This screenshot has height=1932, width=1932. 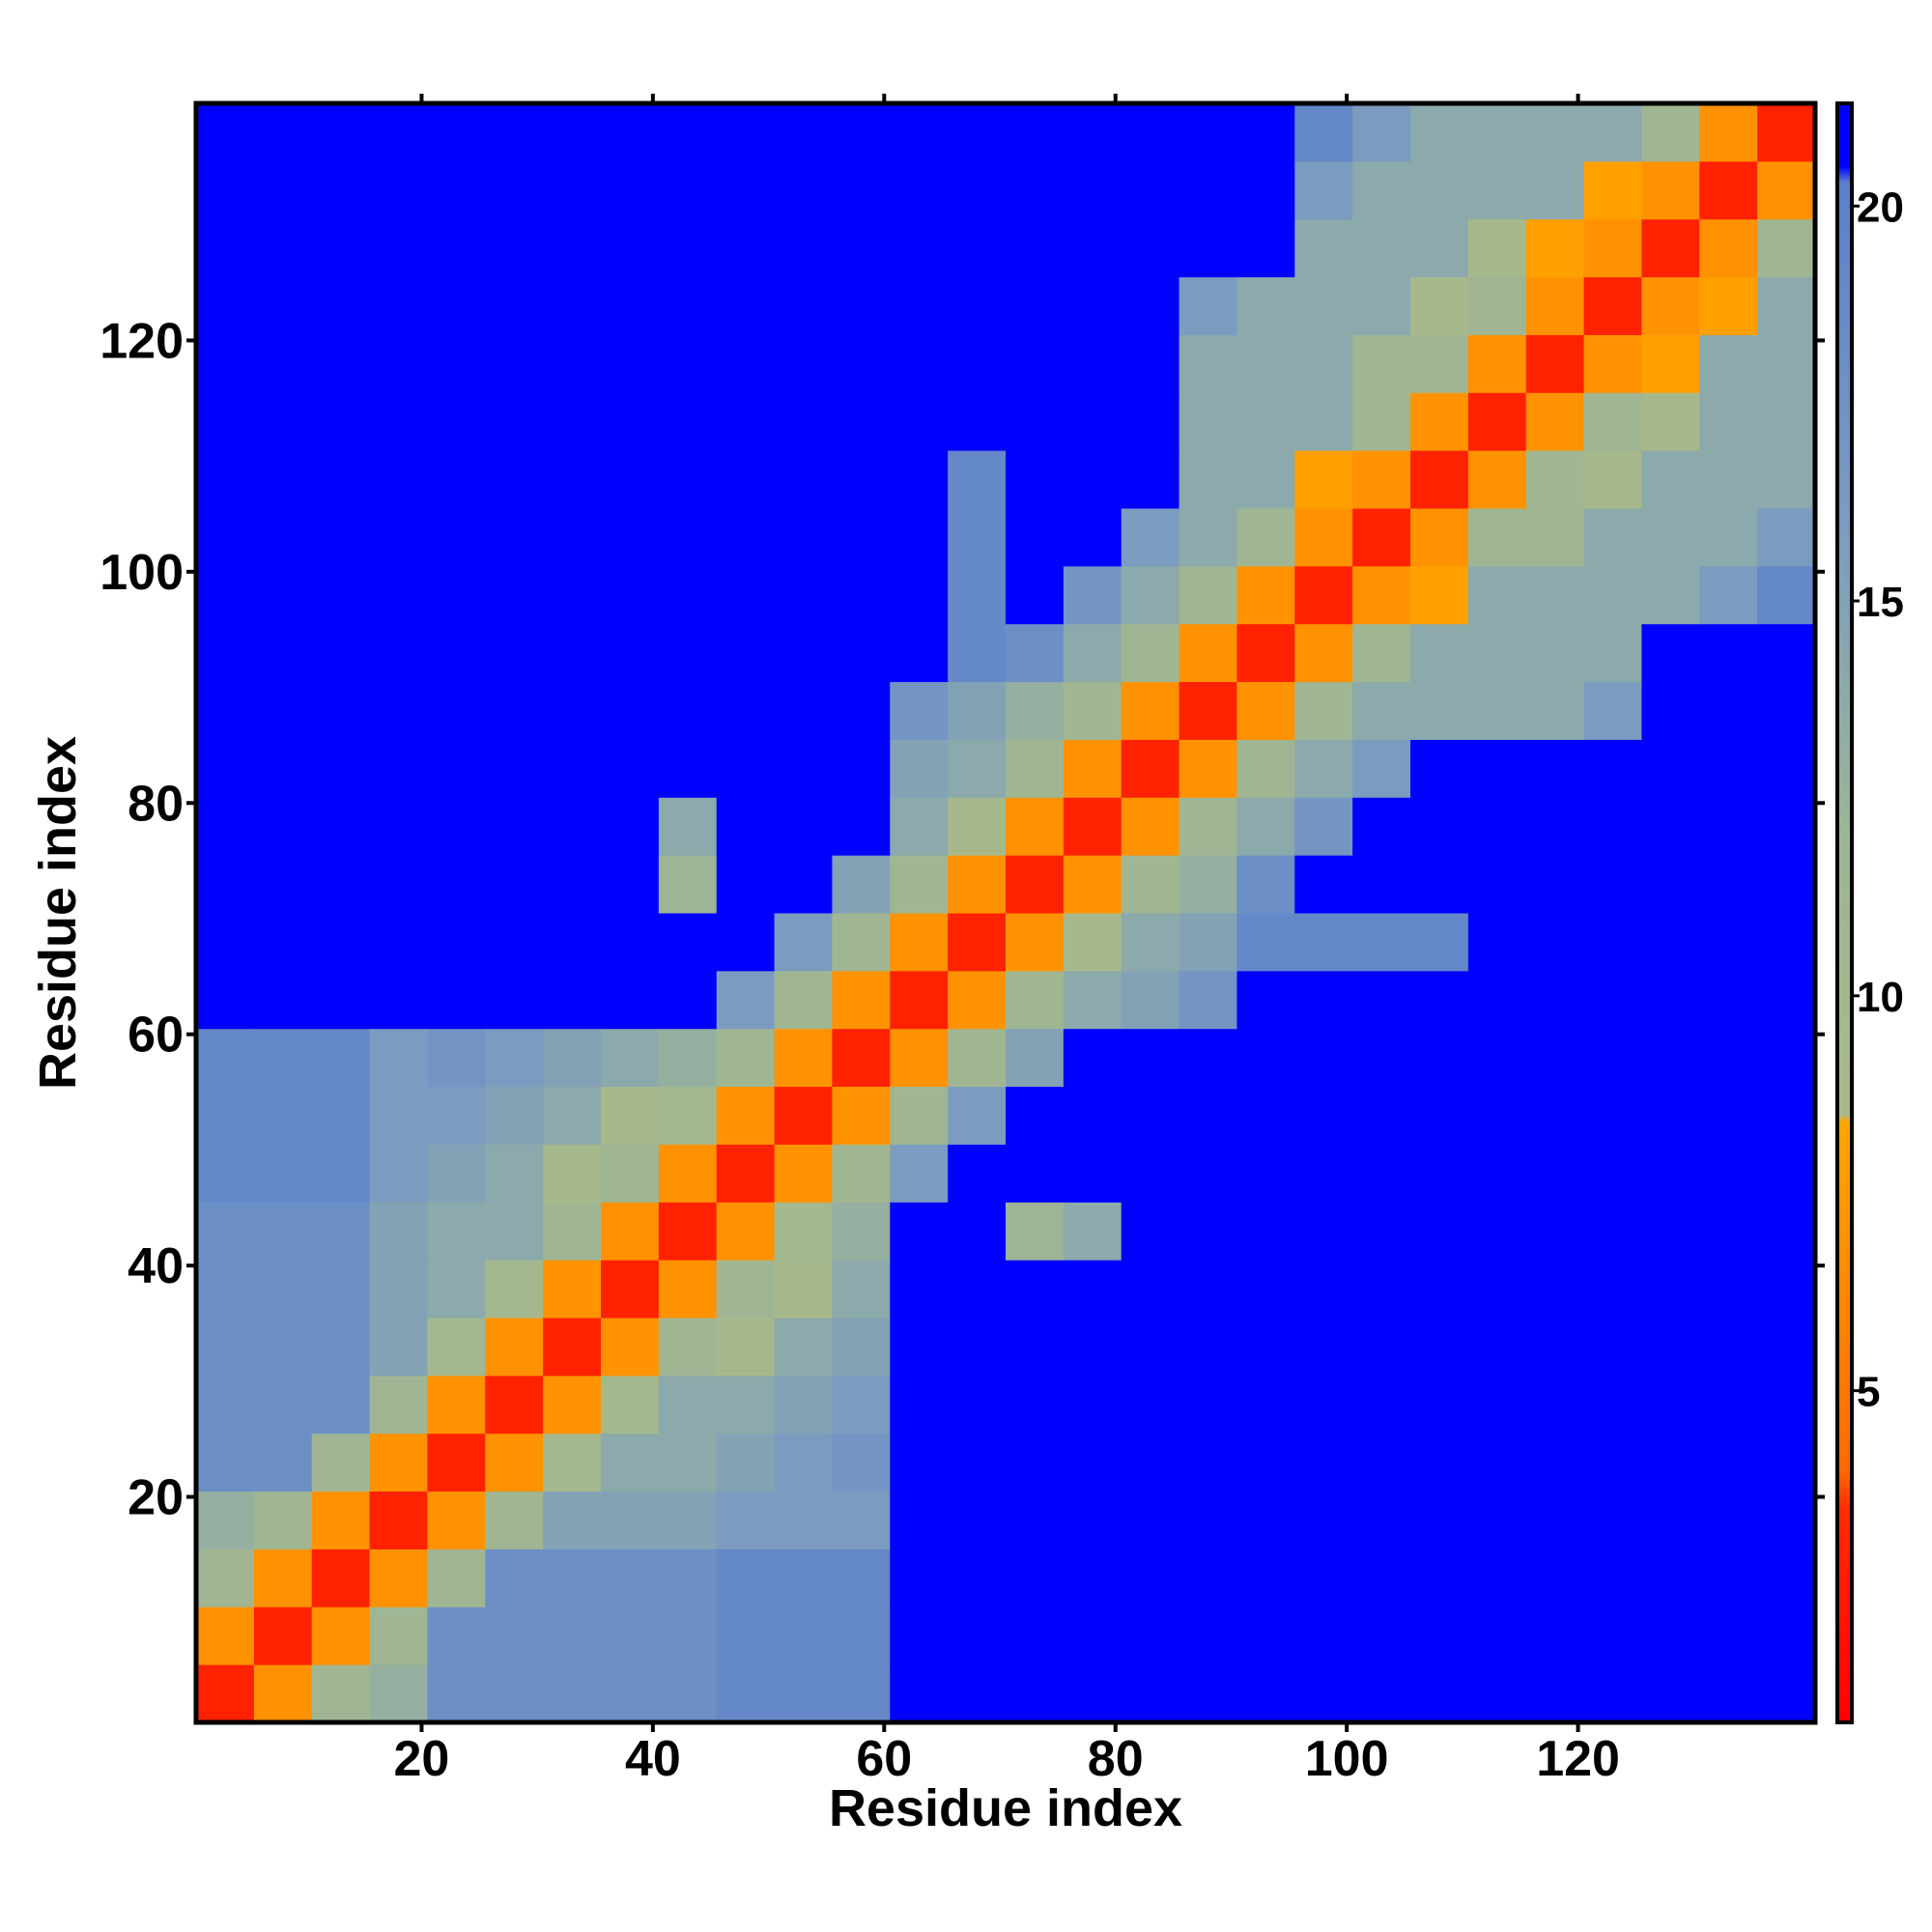 I want to click on y-tick-label: 100, so click(x=141, y=573).